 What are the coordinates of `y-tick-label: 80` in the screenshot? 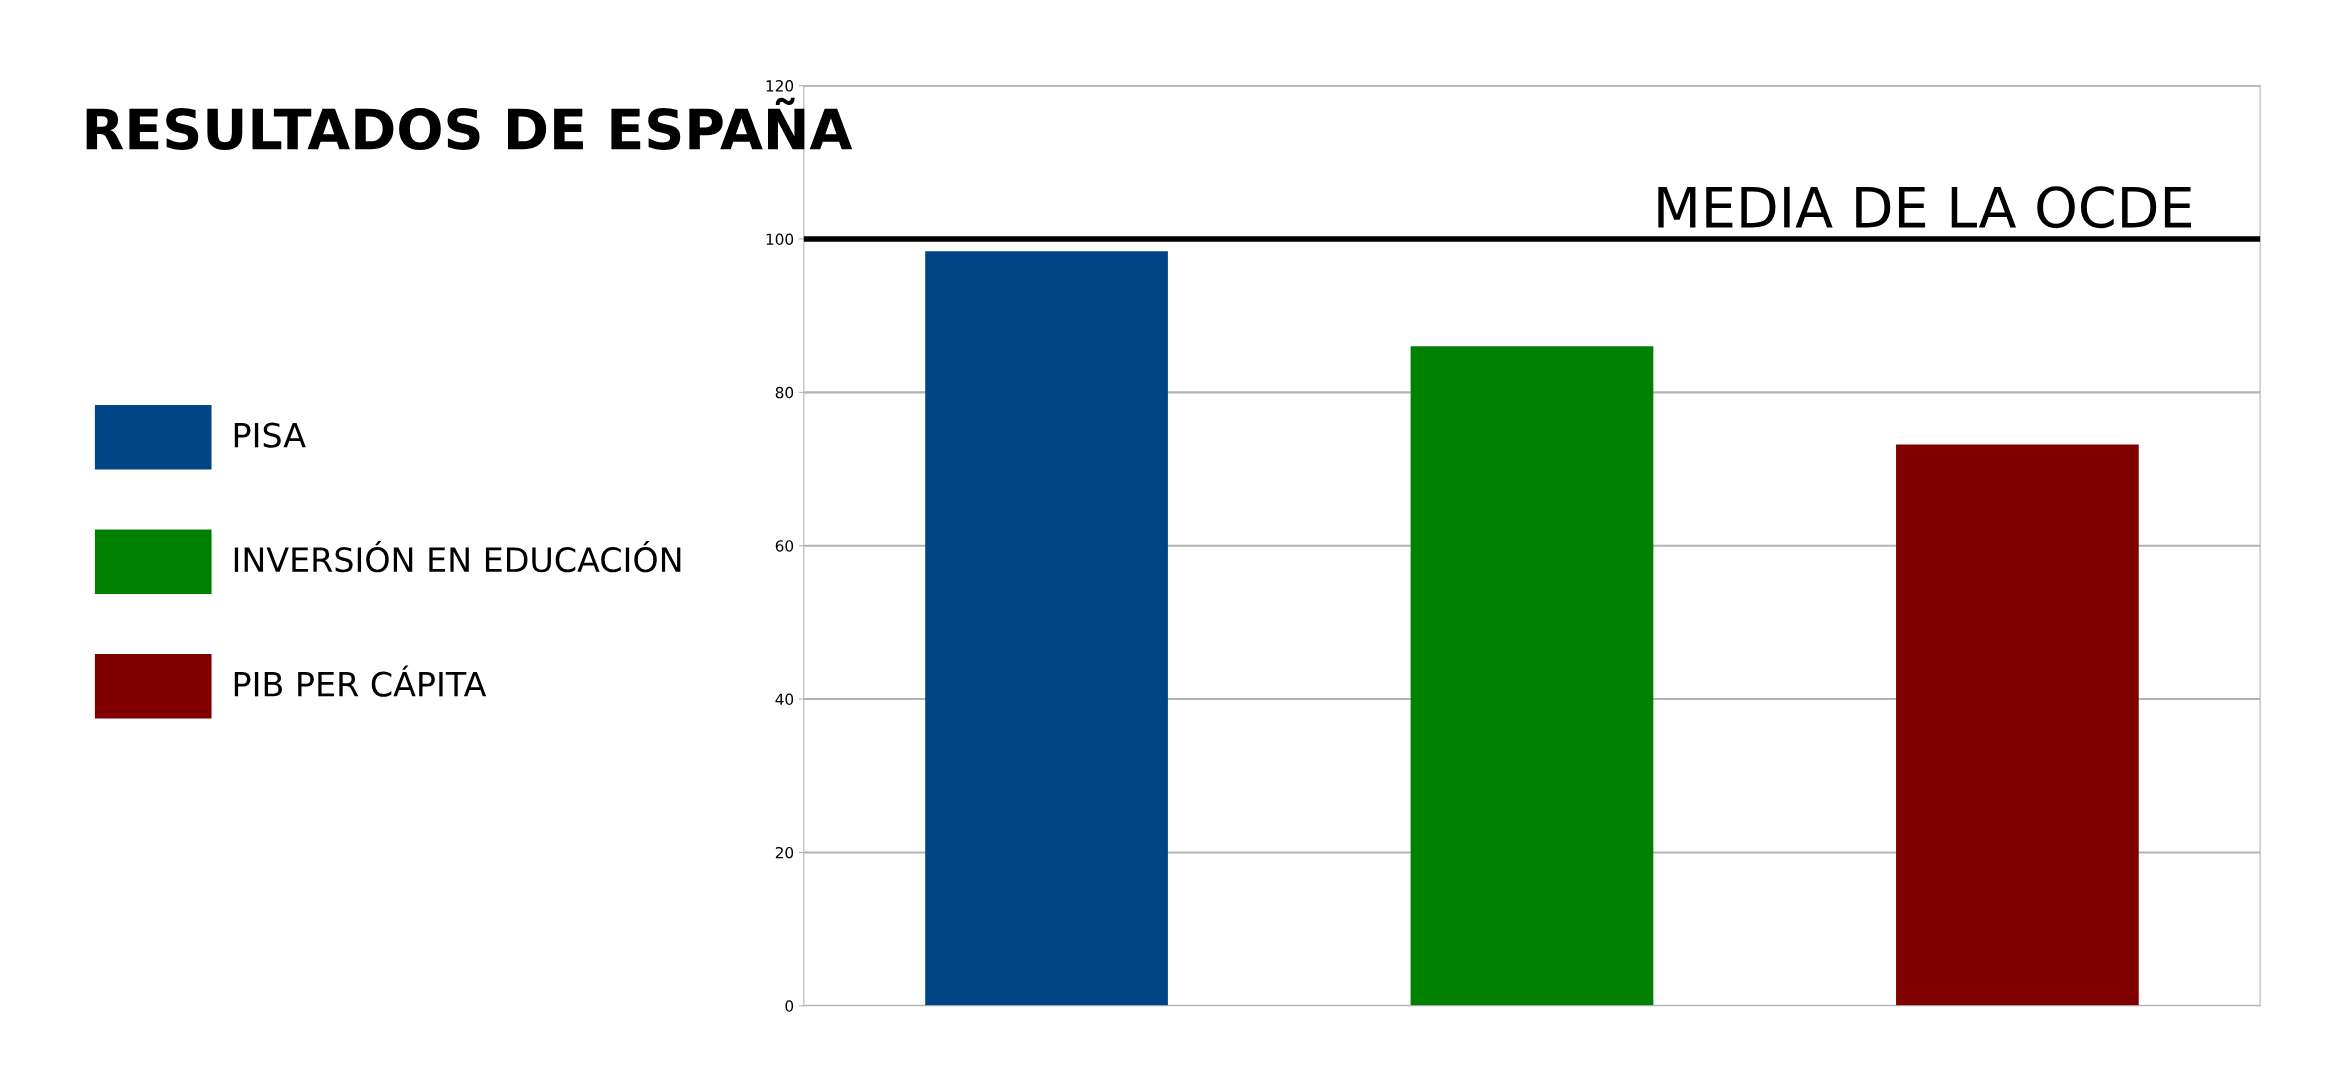 It's located at (784, 392).